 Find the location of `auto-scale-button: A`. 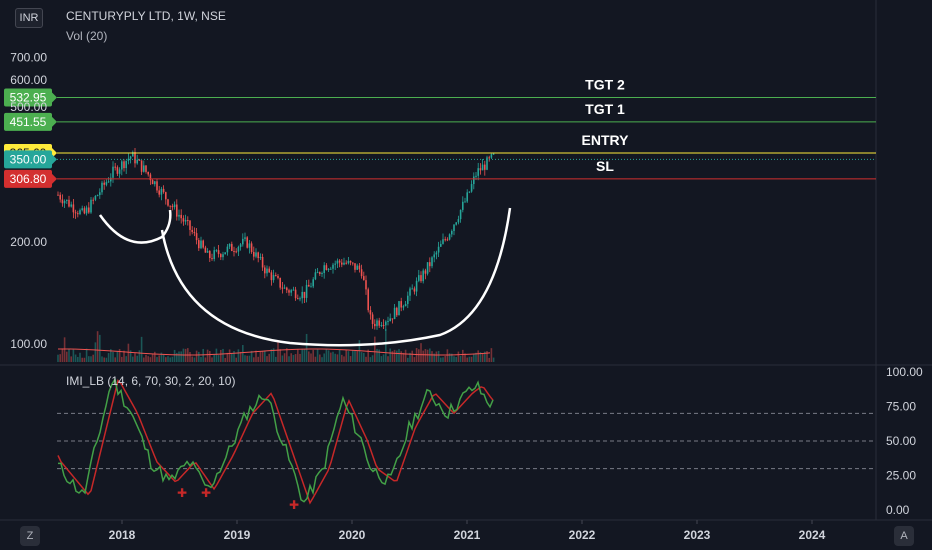

auto-scale-button: A is located at coordinates (904, 536).